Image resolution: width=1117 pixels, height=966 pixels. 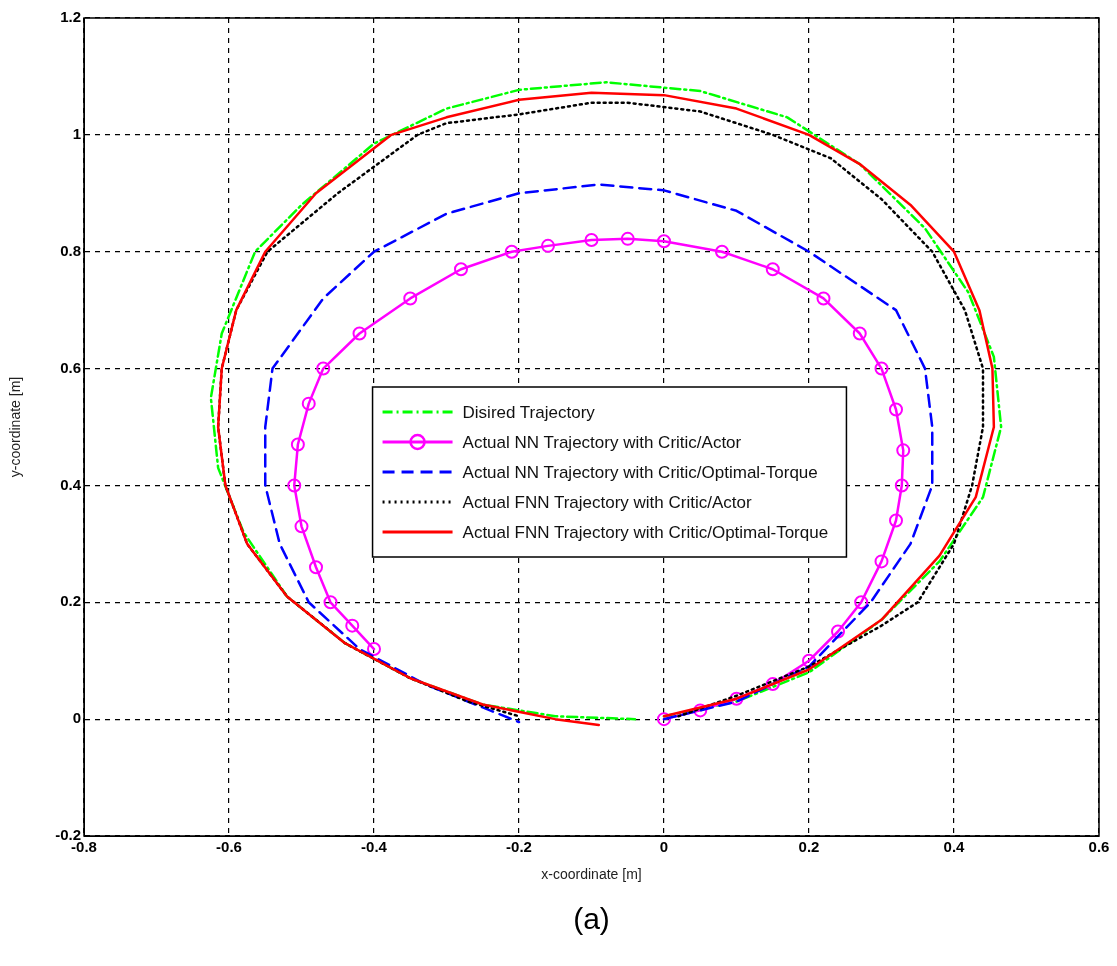 What do you see at coordinates (529, 412) in the screenshot?
I see `legend-label: Disired Trajectory` at bounding box center [529, 412].